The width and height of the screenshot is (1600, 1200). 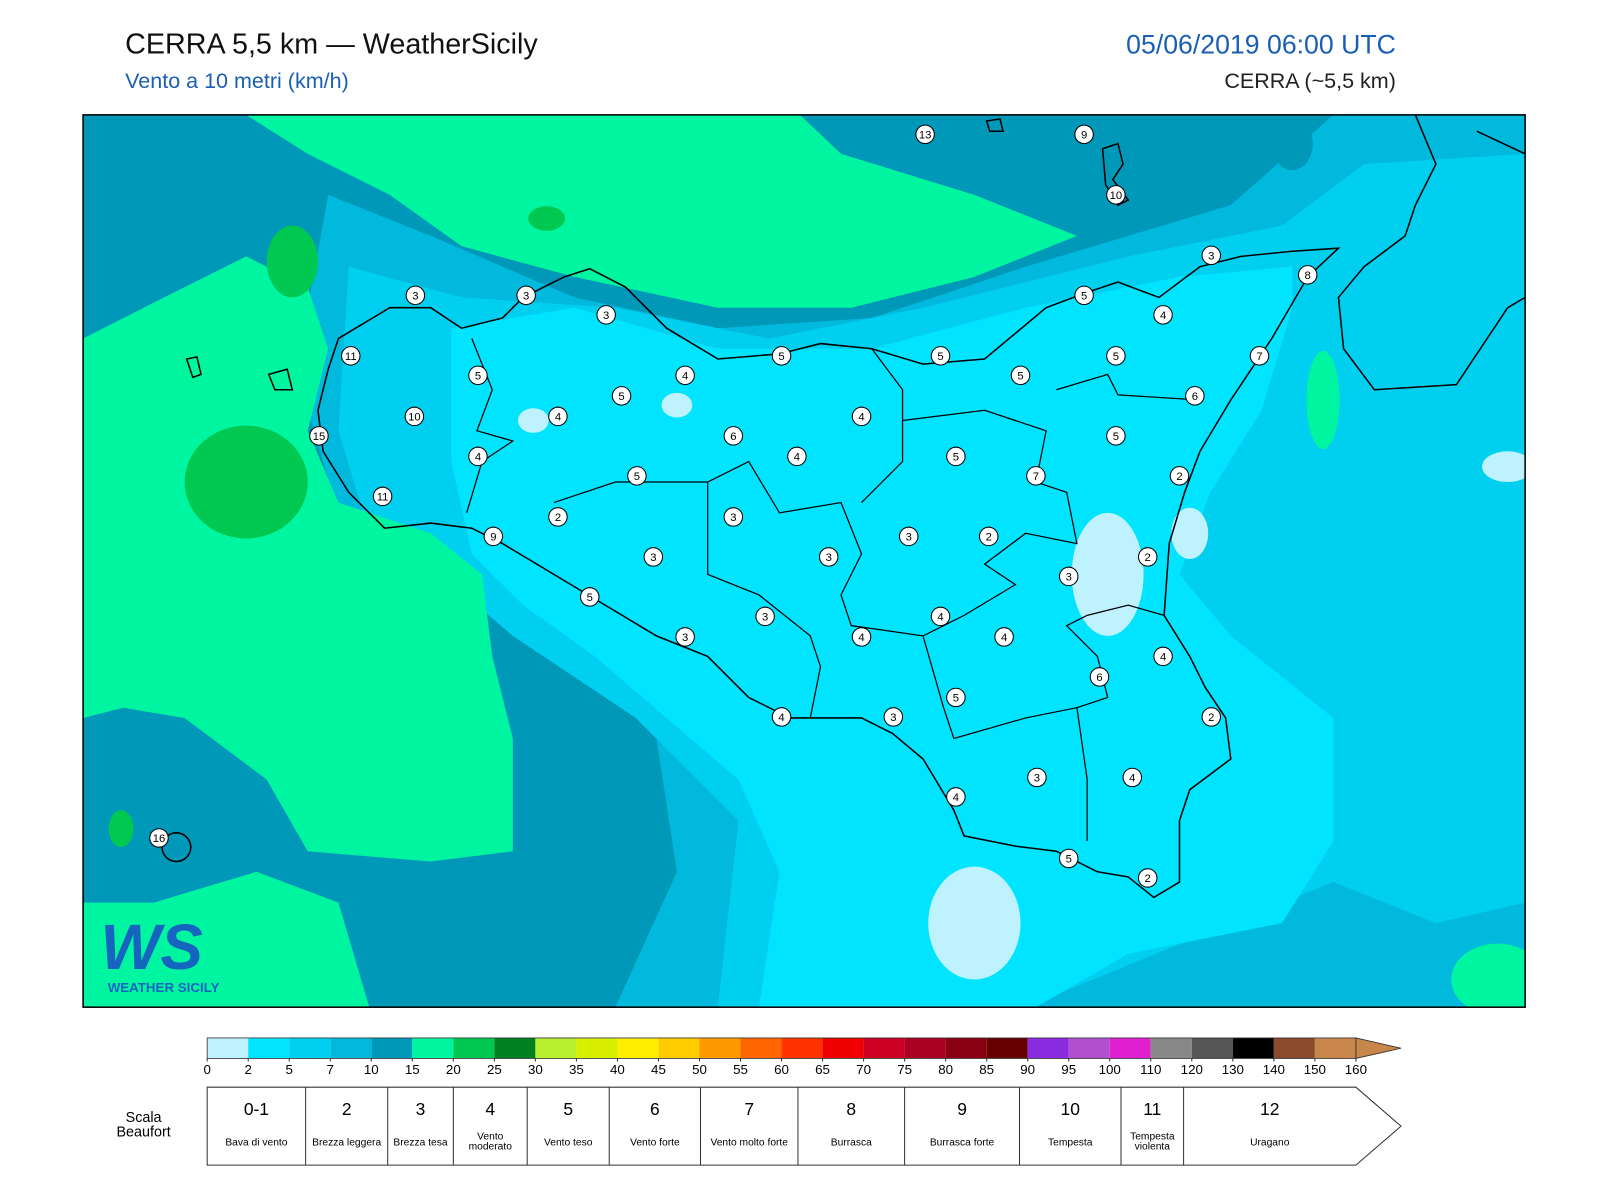 I want to click on colorbar-tick-label: 0, so click(x=206, y=1069).